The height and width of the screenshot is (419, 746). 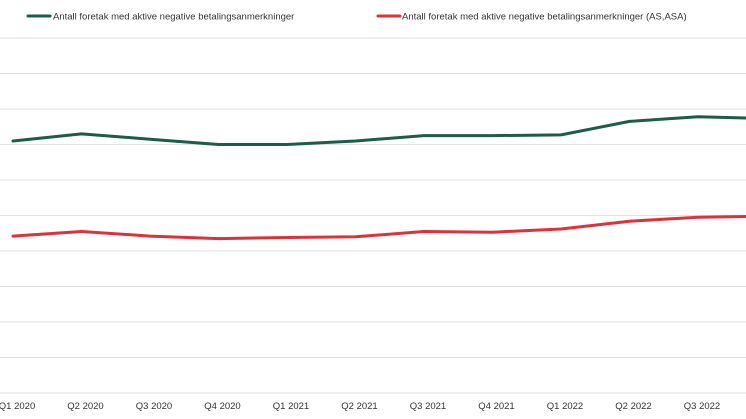 What do you see at coordinates (291, 406) in the screenshot?
I see `x-tick-label: Q1 2021` at bounding box center [291, 406].